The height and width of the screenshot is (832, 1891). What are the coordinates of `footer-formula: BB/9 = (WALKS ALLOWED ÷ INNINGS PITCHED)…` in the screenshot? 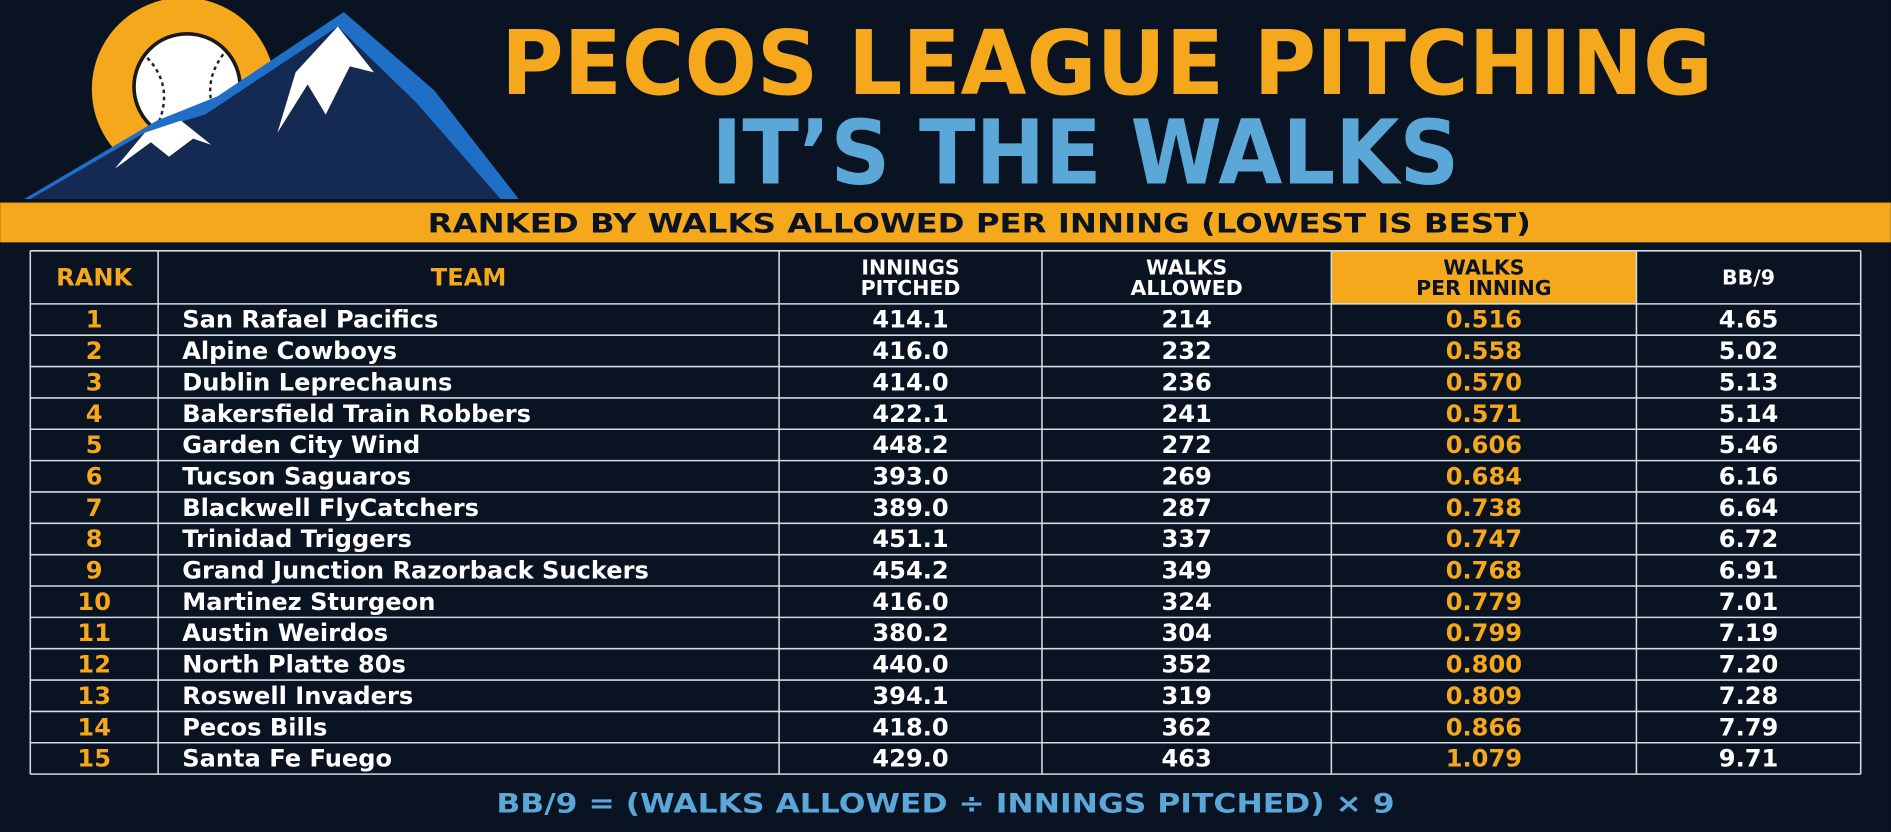 It's located at (945, 804).